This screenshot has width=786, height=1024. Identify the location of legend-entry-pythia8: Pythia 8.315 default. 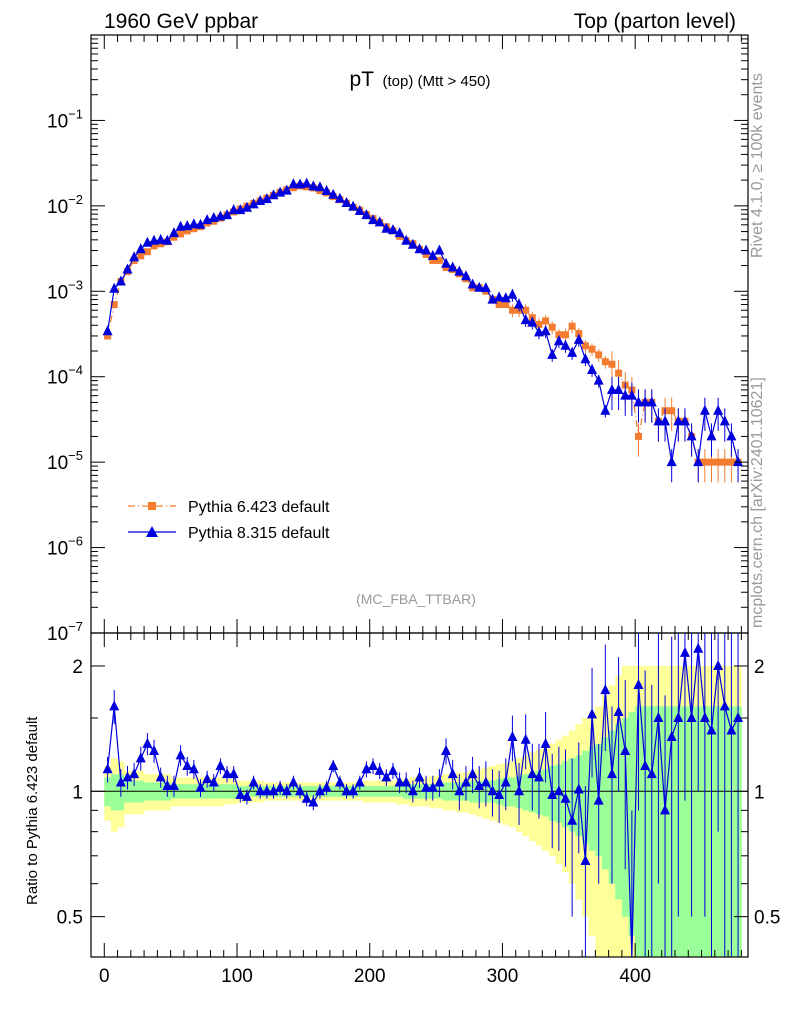
(229, 533).